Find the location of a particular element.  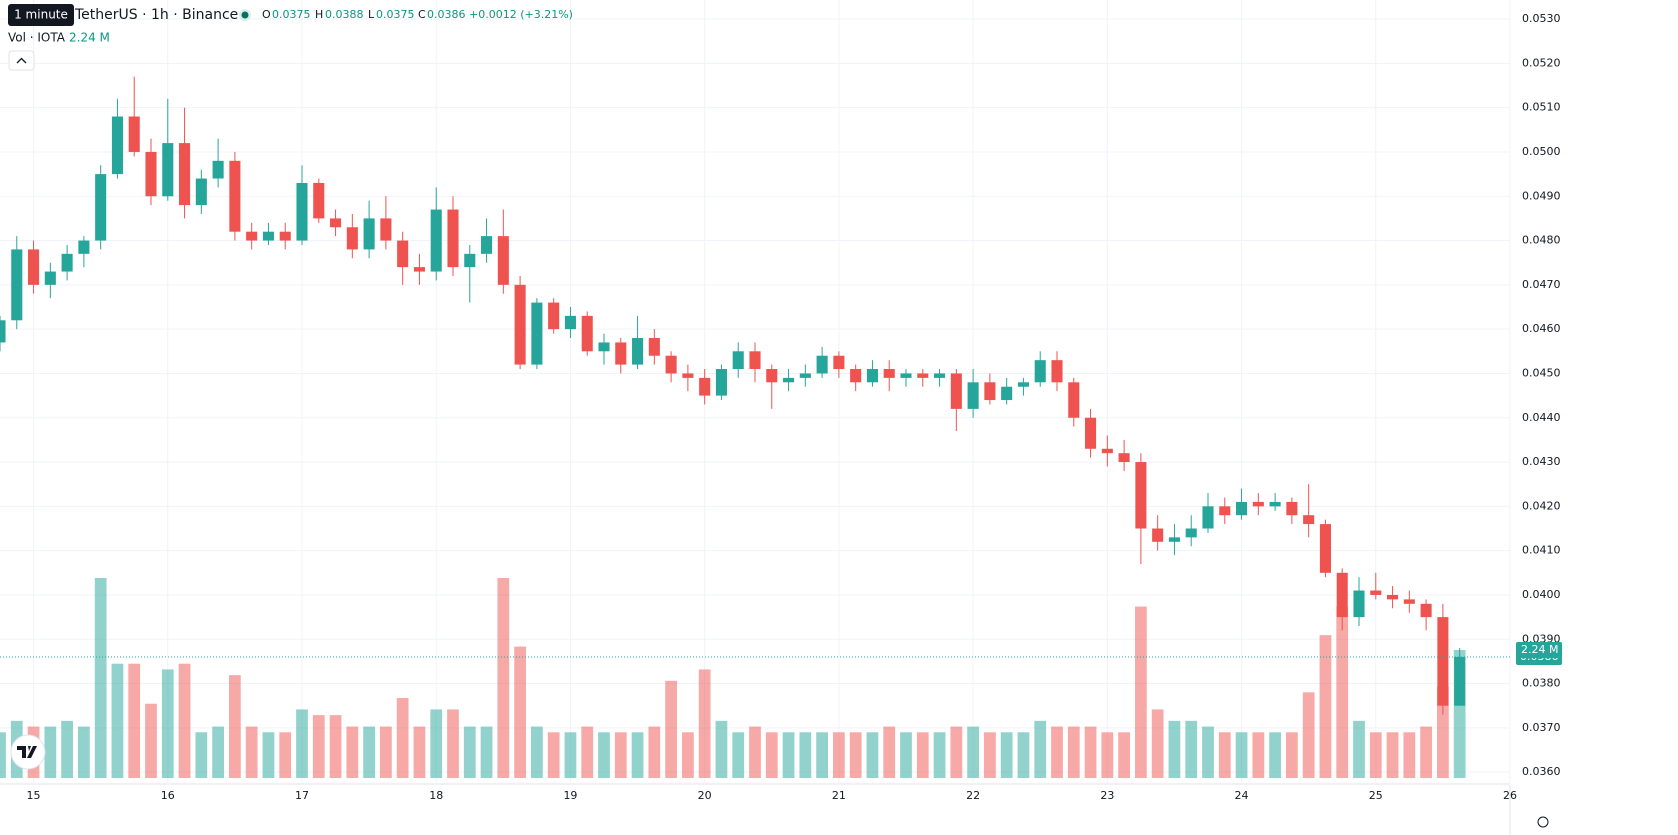

y-tick-label: 0.0370 is located at coordinates (1541, 727).